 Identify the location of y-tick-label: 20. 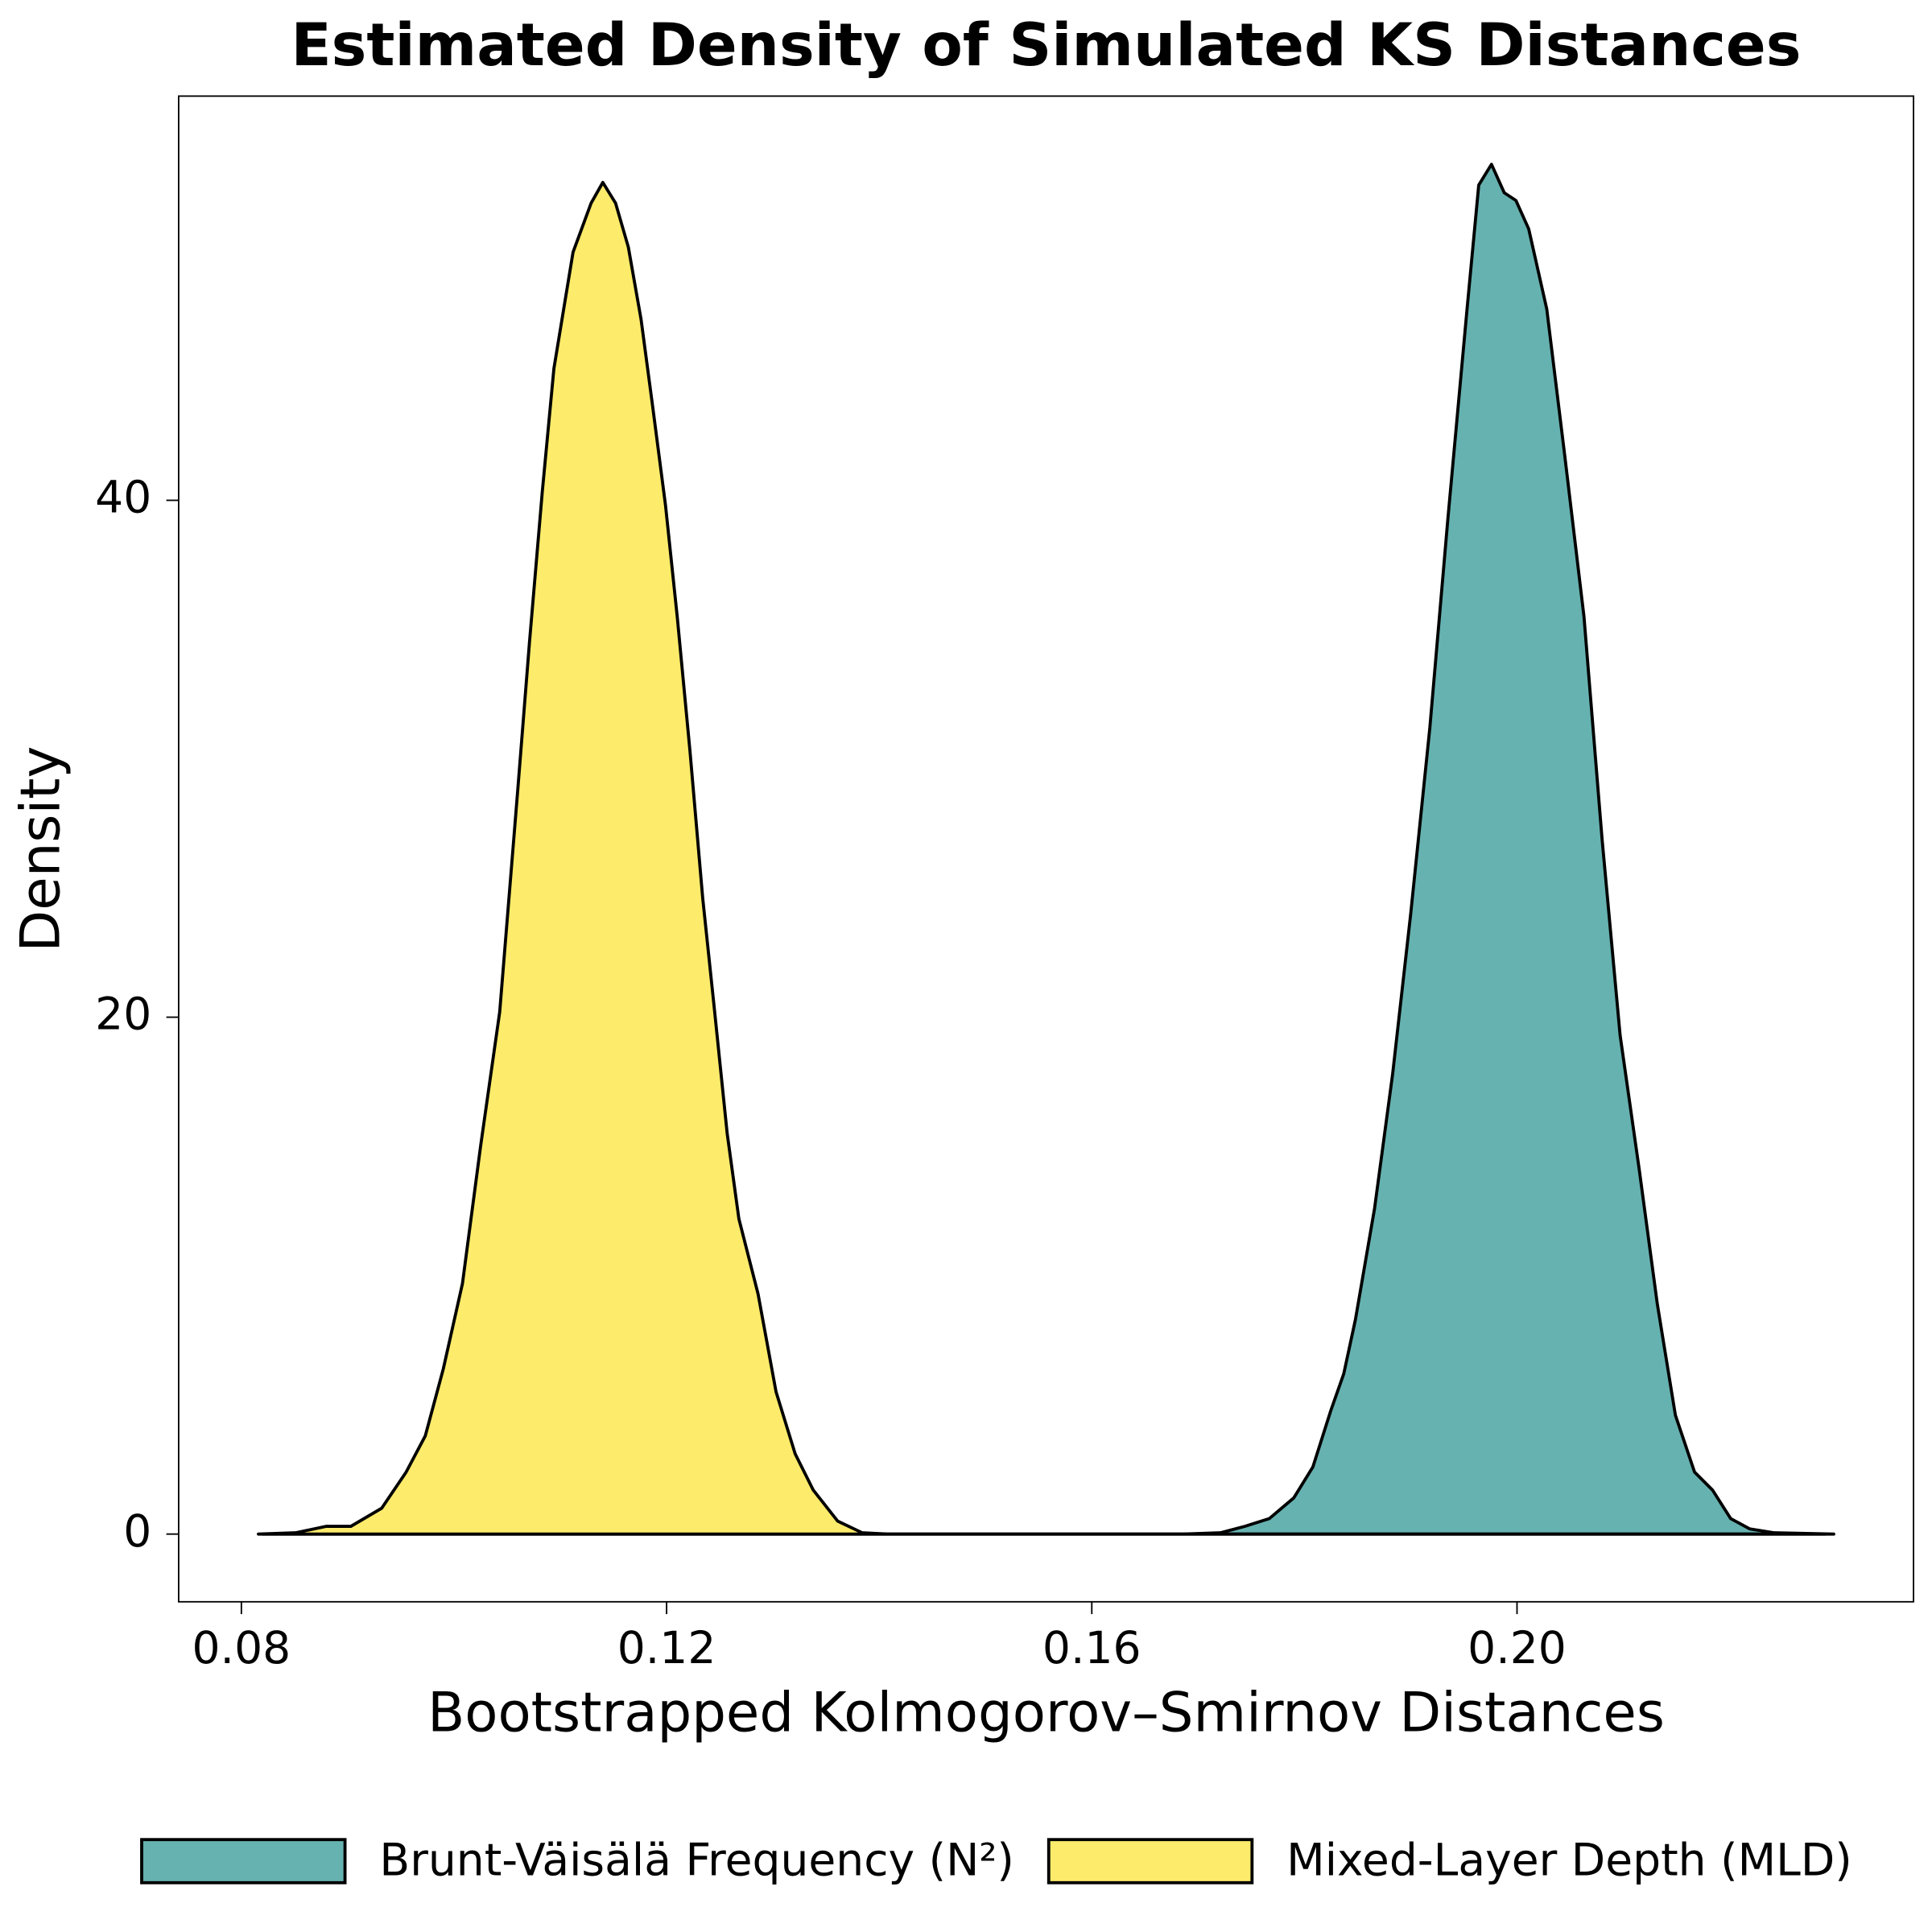
(123, 1014).